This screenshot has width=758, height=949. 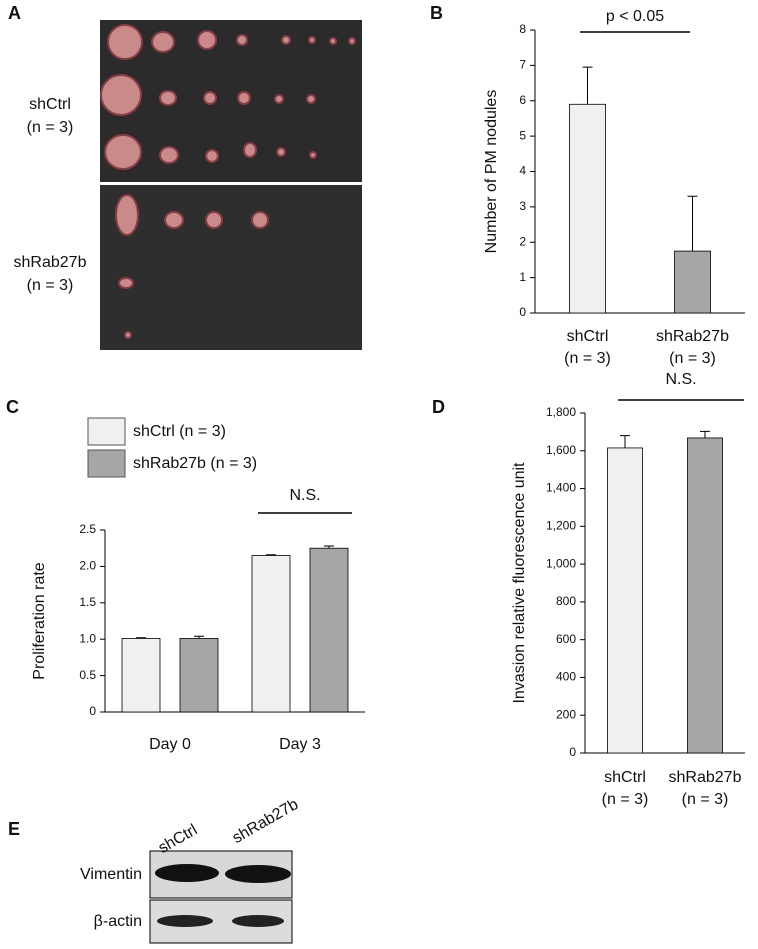 What do you see at coordinates (561, 488) in the screenshot?
I see `y-tick-label: 1,400` at bounding box center [561, 488].